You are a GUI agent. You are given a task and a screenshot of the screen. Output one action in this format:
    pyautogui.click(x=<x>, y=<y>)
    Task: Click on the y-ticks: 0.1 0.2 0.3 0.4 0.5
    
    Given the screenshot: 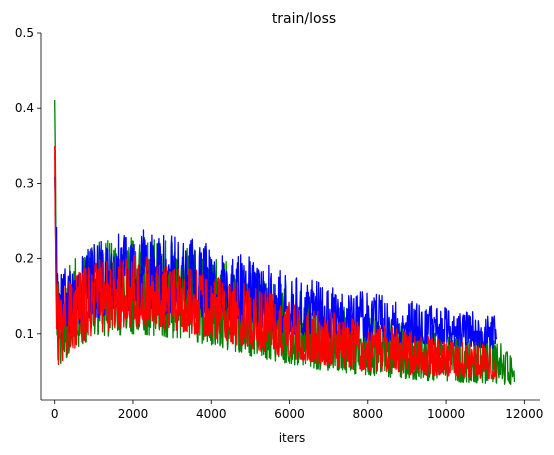 What is the action you would take?
    pyautogui.click(x=28, y=183)
    